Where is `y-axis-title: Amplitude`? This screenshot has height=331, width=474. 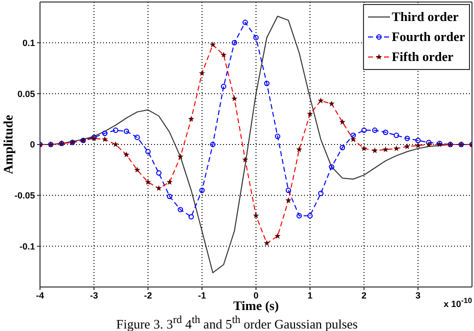
y-axis-title: Amplitude is located at coordinates (8, 144).